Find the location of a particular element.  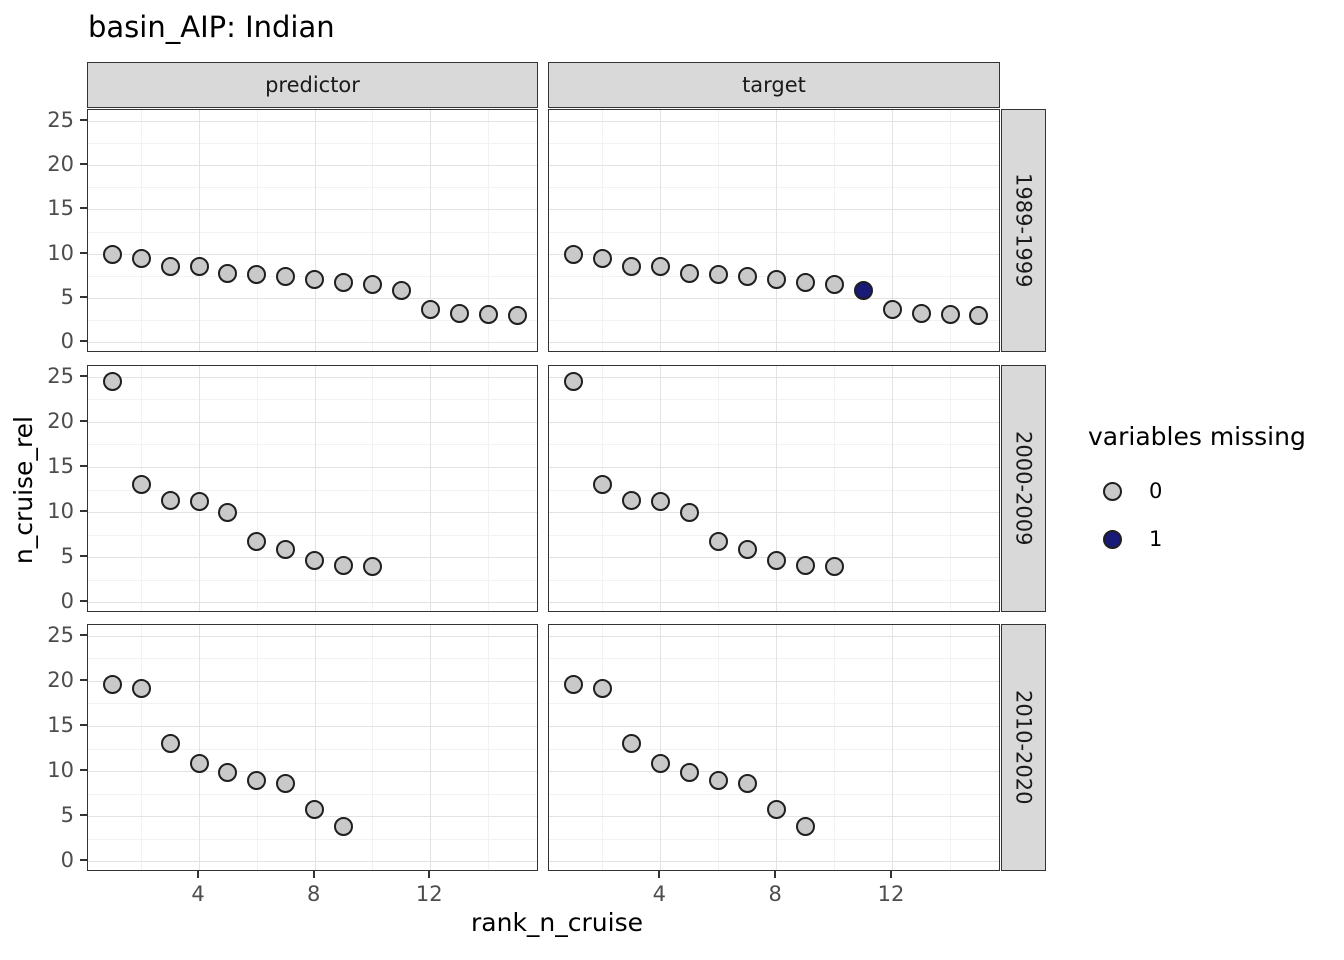

x-axis-title: rank_n_cruise is located at coordinates (557, 922).